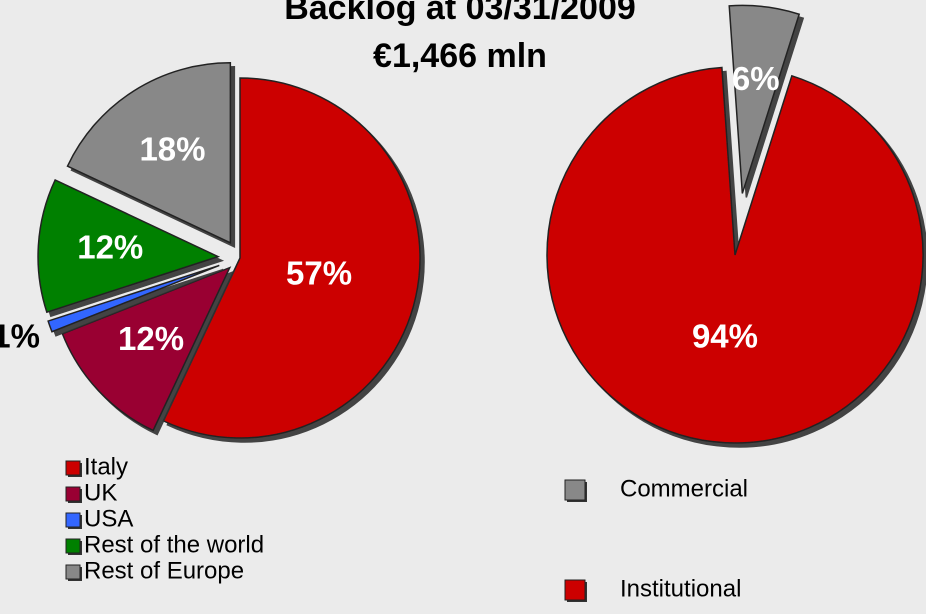 This screenshot has width=926, height=614. Describe the element at coordinates (106, 466) in the screenshot. I see `legend-label: Italy` at that location.